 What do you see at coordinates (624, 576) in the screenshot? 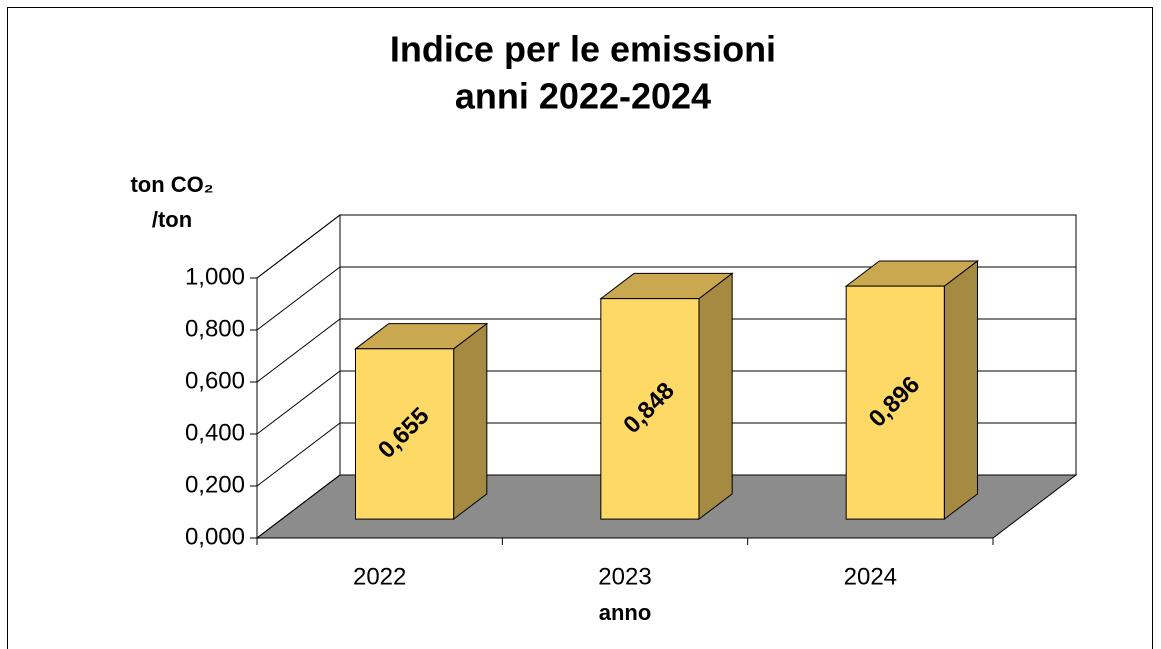
I see `x-tick-label: 2023` at bounding box center [624, 576].